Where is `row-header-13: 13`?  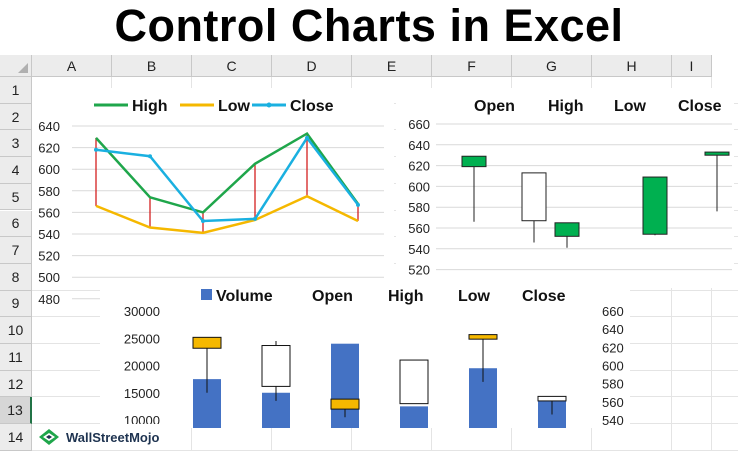
row-header-13: 13 is located at coordinates (16, 411).